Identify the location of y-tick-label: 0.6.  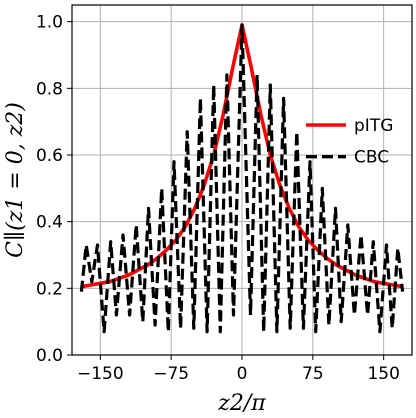
(49, 156).